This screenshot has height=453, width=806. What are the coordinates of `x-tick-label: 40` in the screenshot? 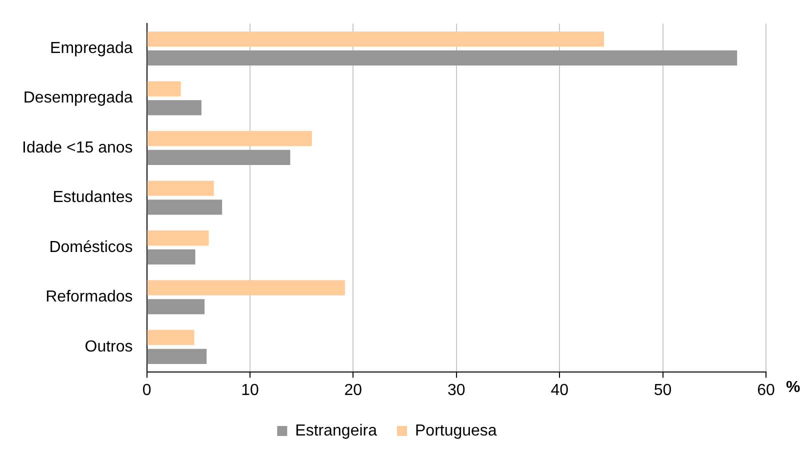 It's located at (559, 390).